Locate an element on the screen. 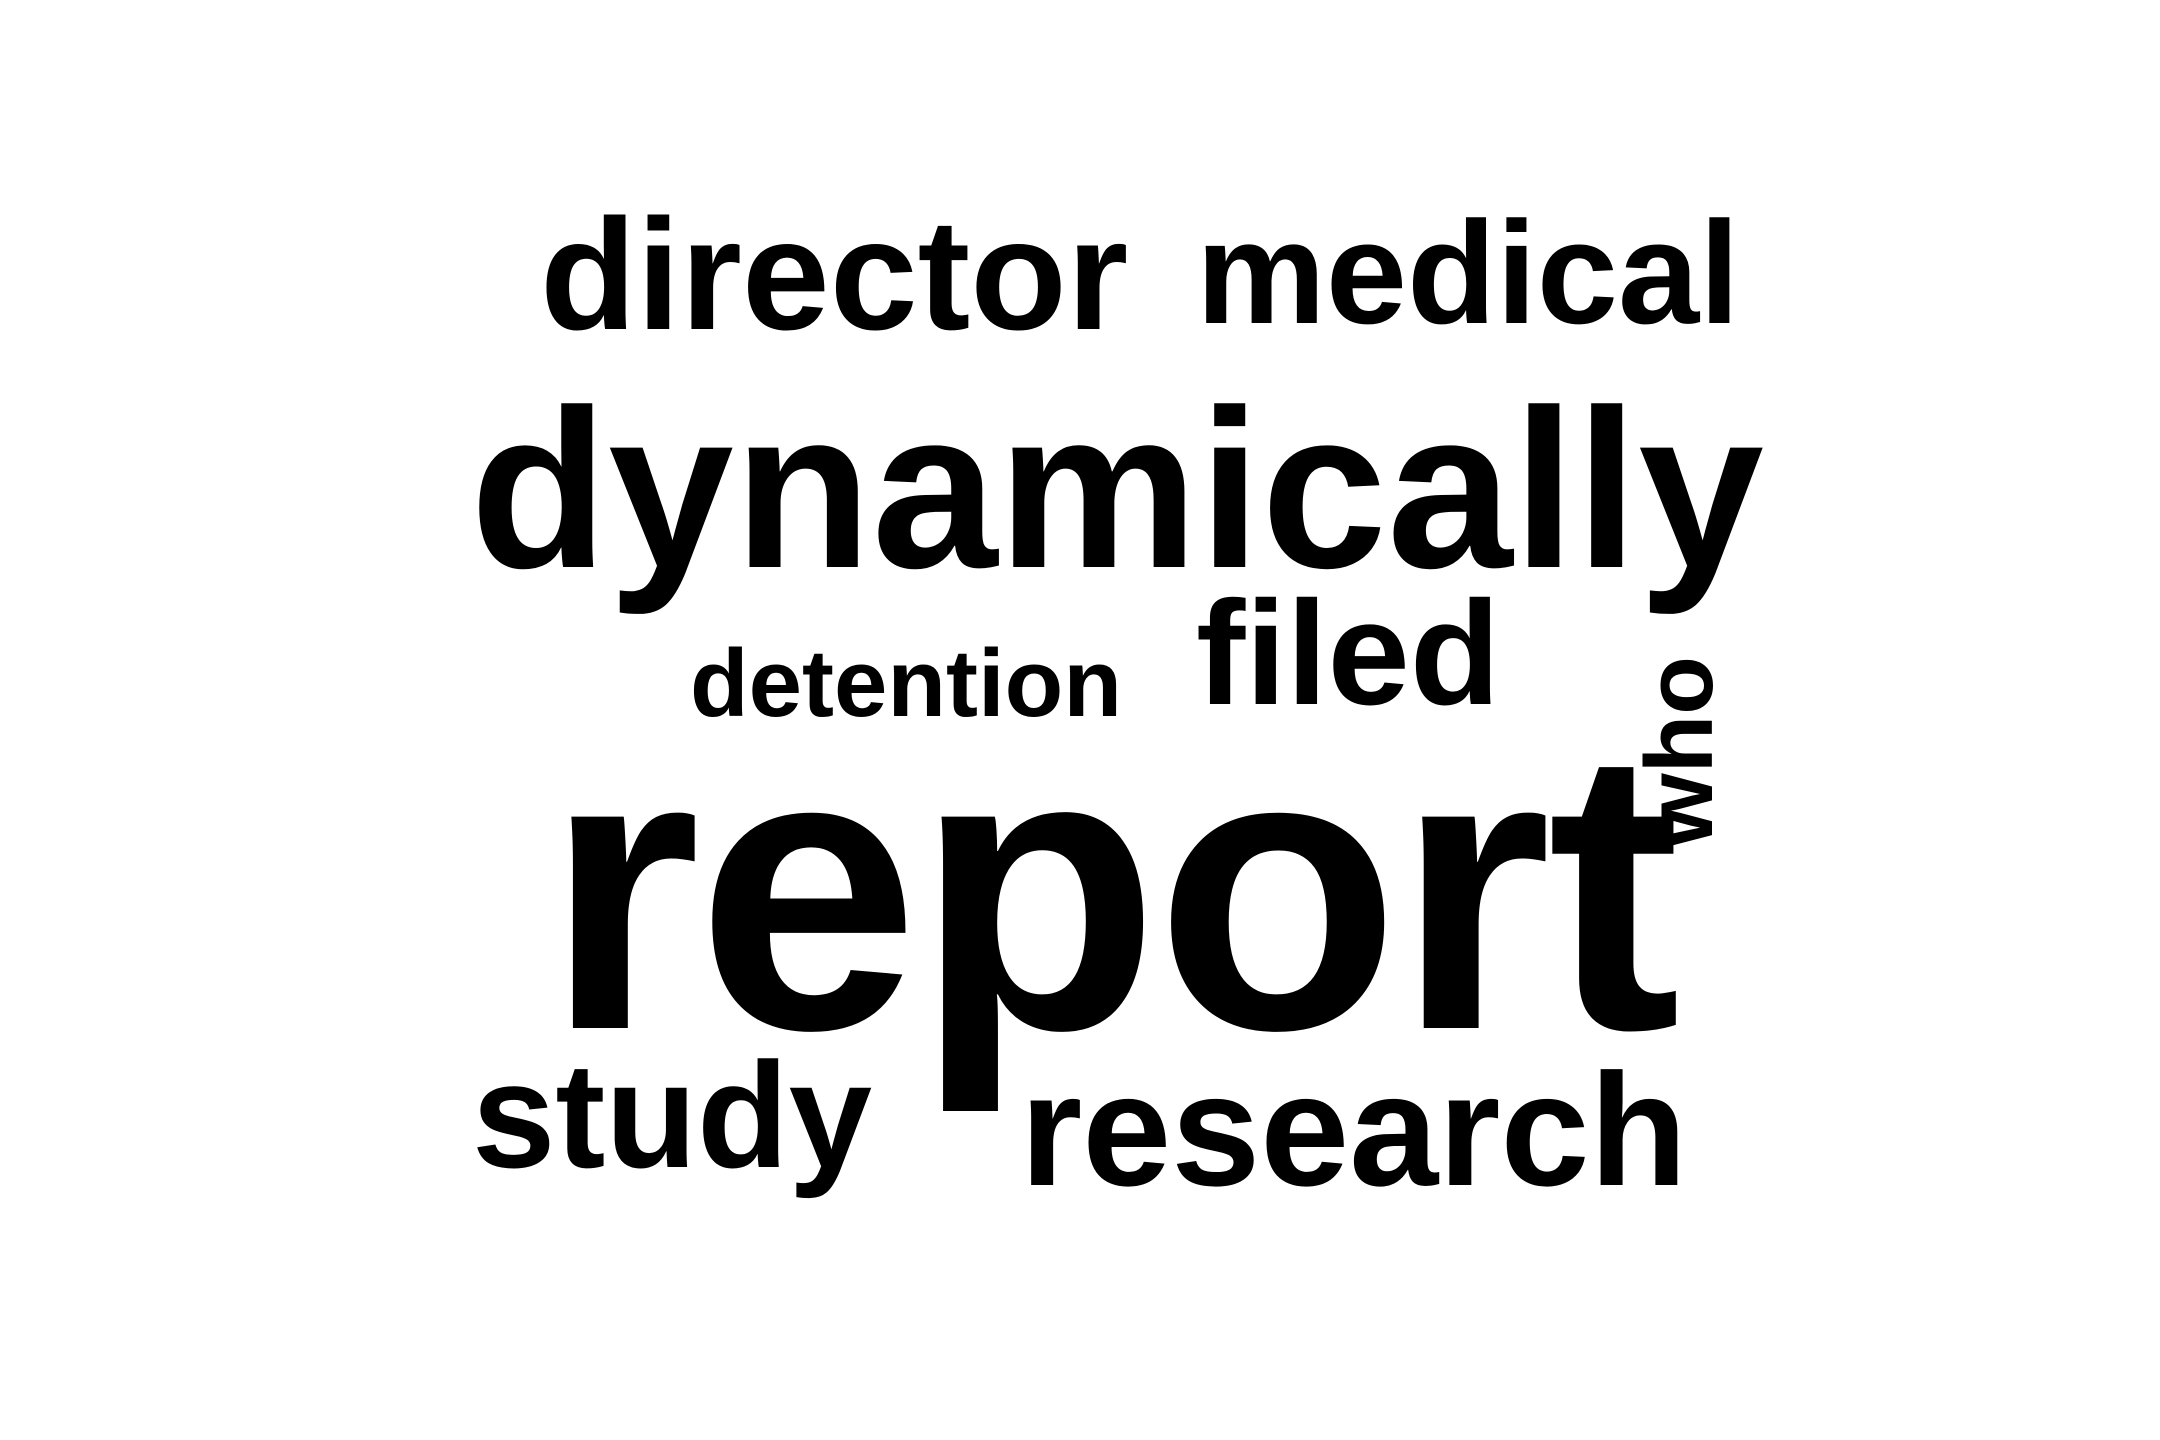 The image size is (2160, 1440). word-detention: detention is located at coordinates (906, 683).